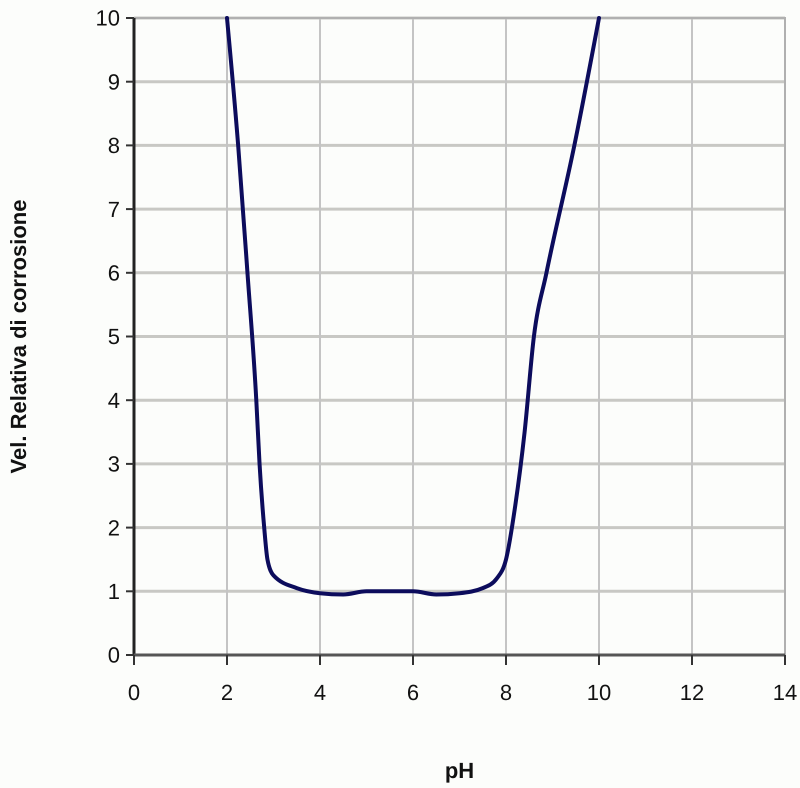 The width and height of the screenshot is (800, 788). I want to click on y-tick-label: 0, so click(114, 655).